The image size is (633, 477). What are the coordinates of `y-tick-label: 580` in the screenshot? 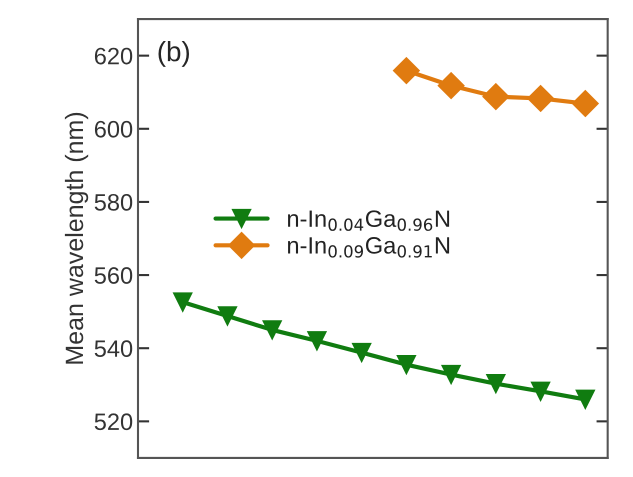 It's located at (113, 202).